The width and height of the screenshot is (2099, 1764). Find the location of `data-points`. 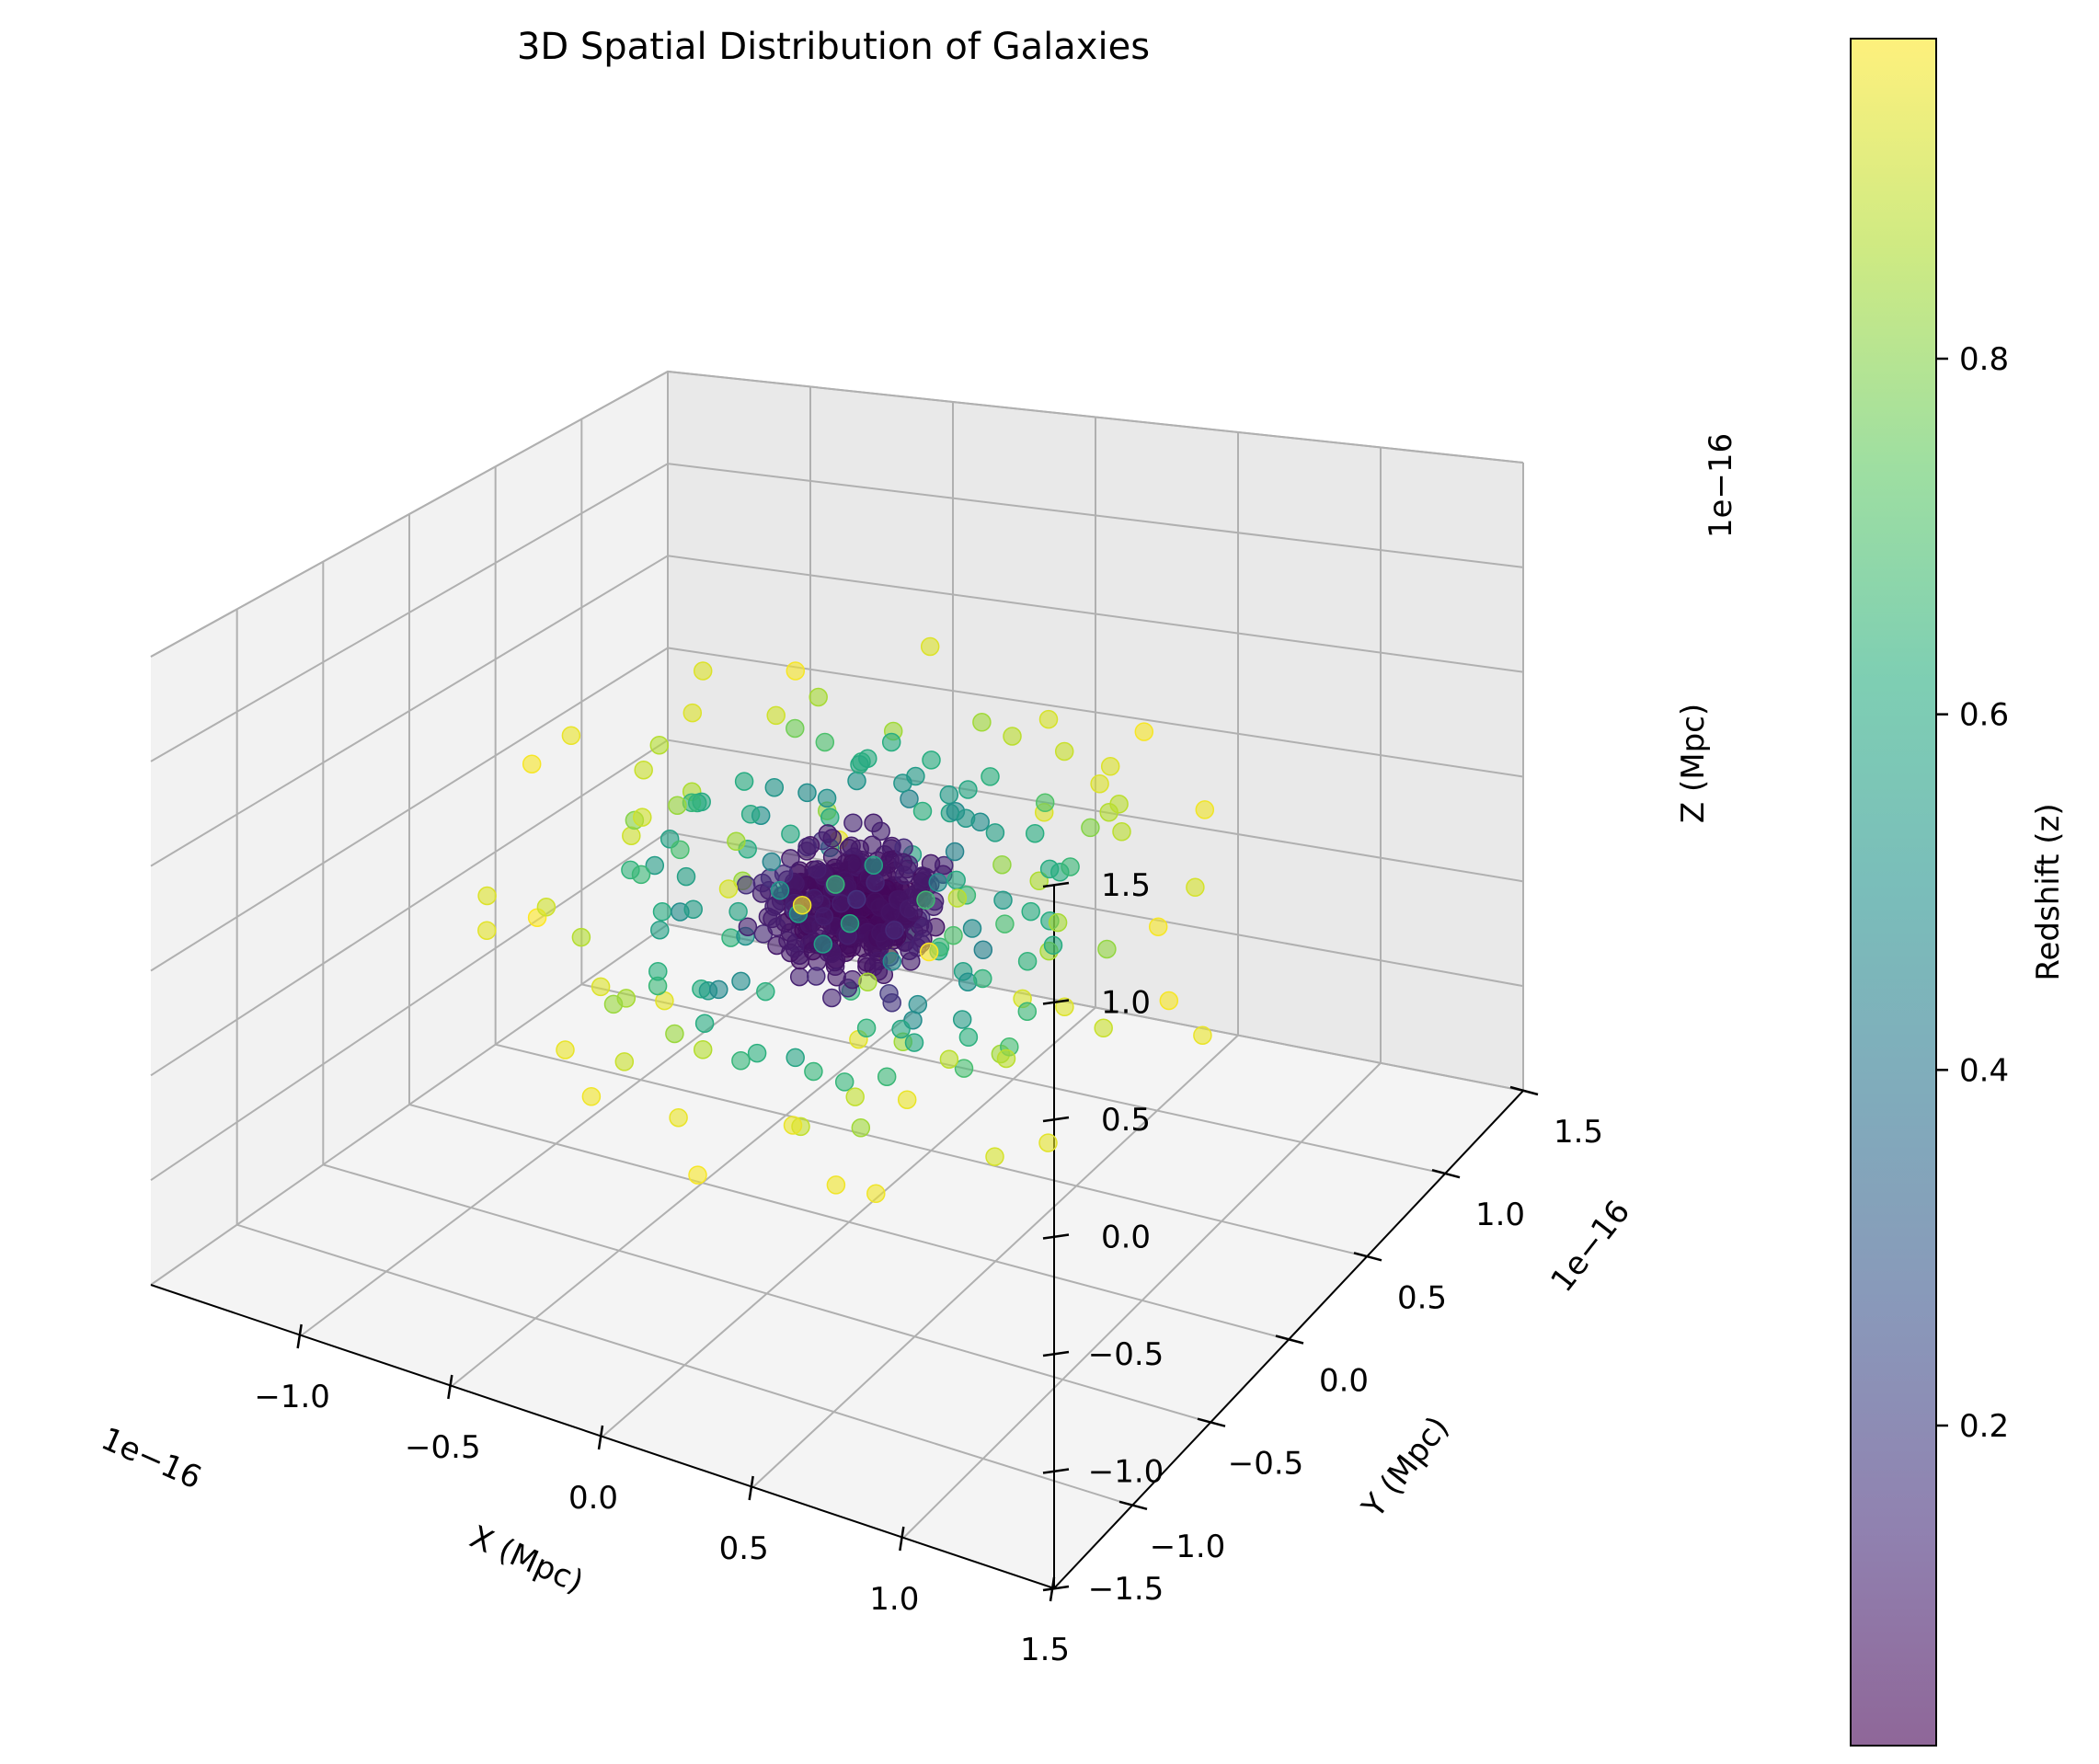

data-points is located at coordinates (846, 920).